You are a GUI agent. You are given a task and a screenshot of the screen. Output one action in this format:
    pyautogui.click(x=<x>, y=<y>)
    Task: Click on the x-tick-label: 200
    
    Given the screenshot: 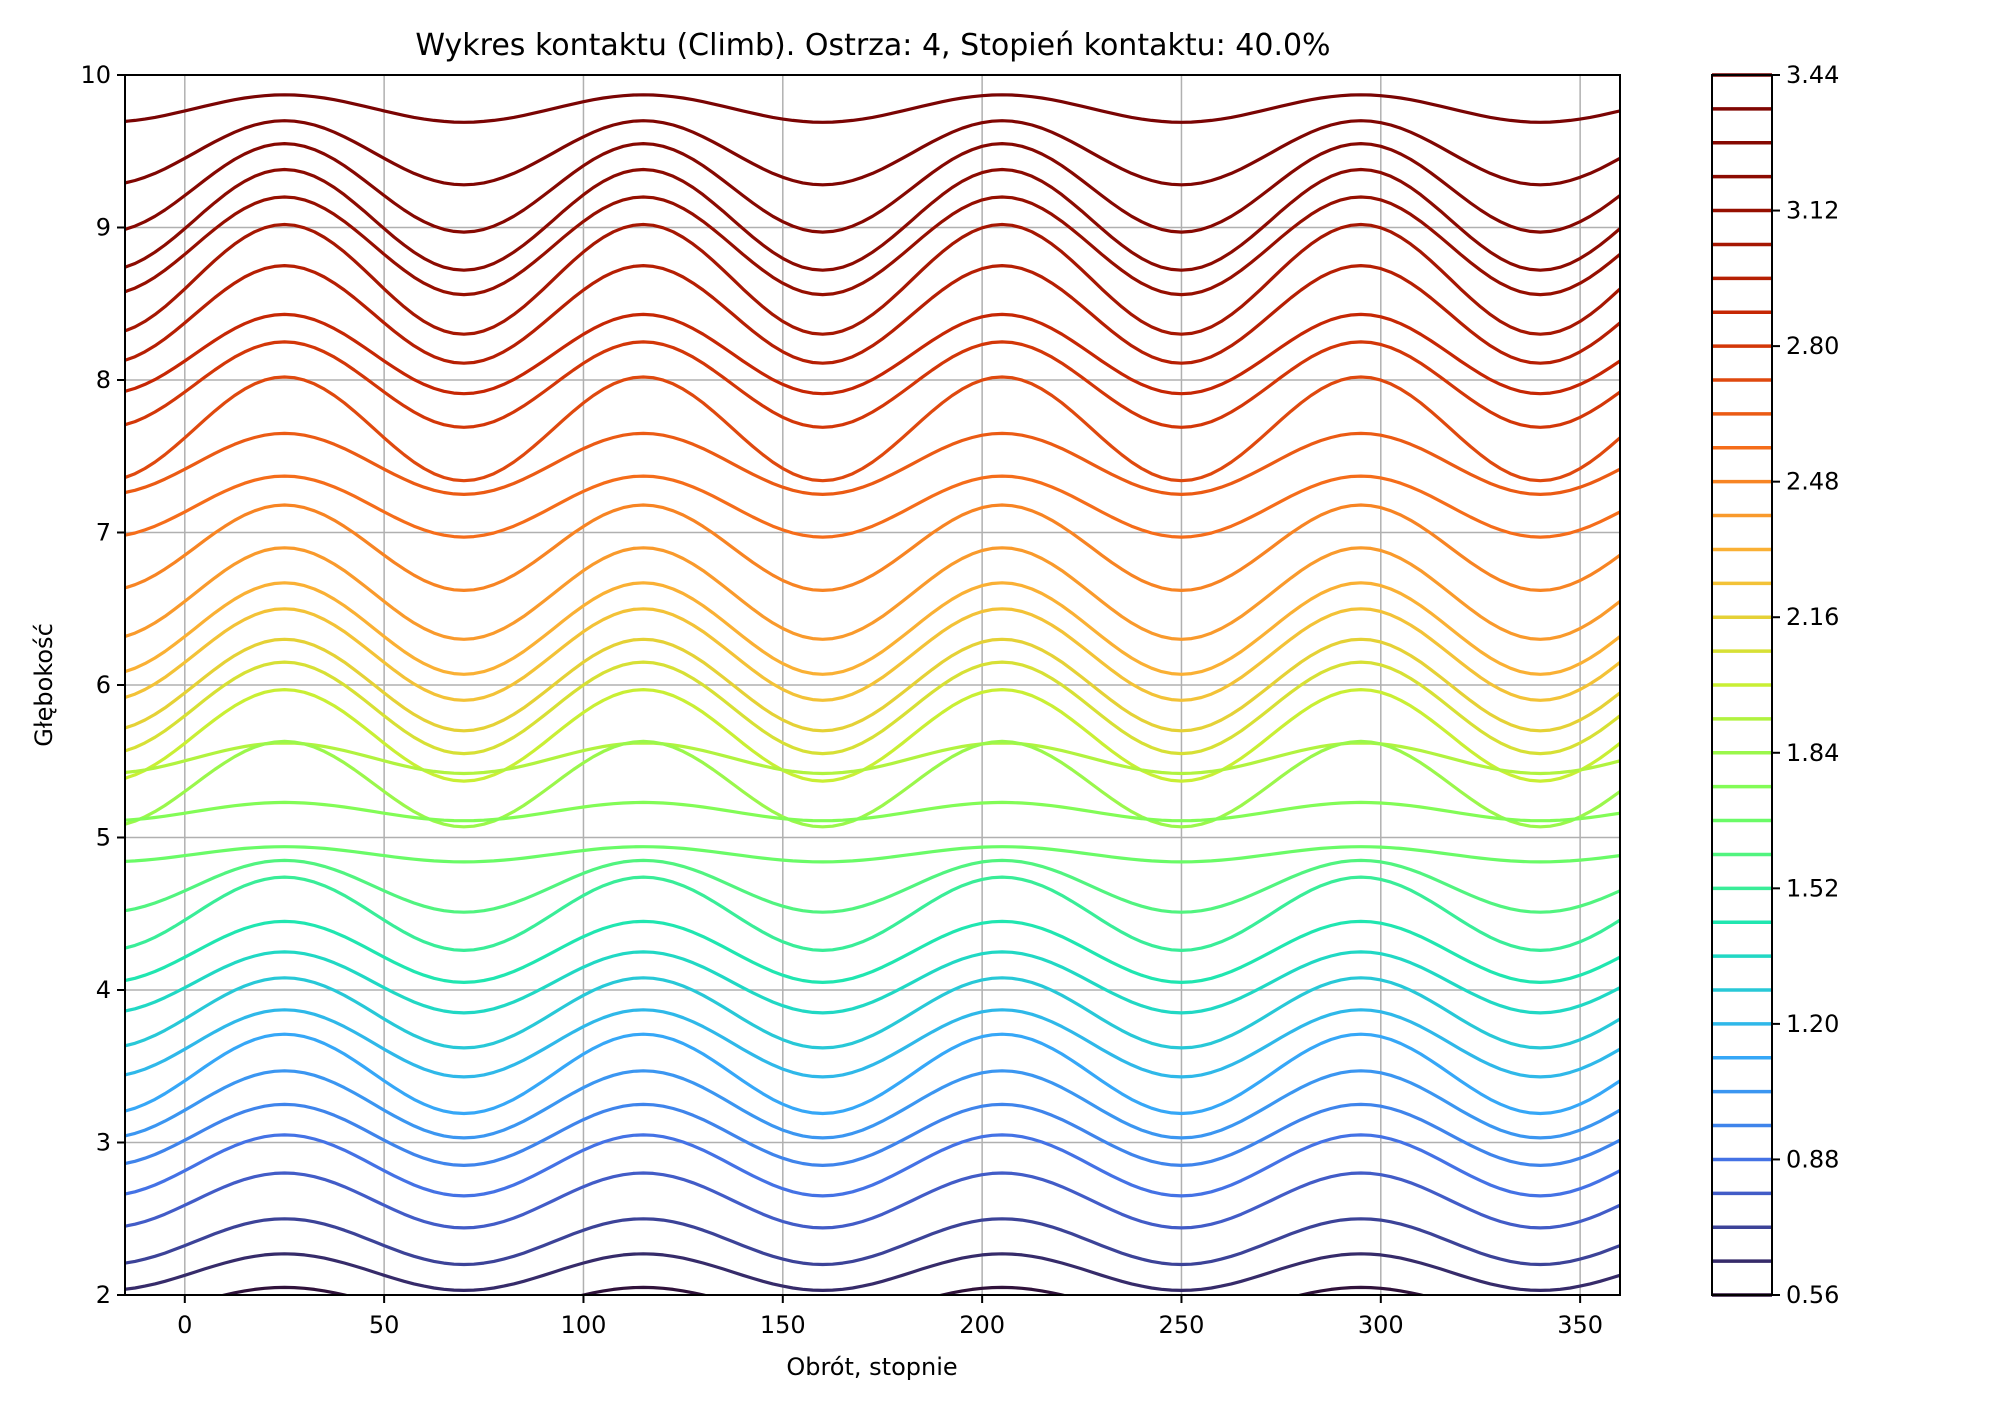 What is the action you would take?
    pyautogui.click(x=982, y=1325)
    